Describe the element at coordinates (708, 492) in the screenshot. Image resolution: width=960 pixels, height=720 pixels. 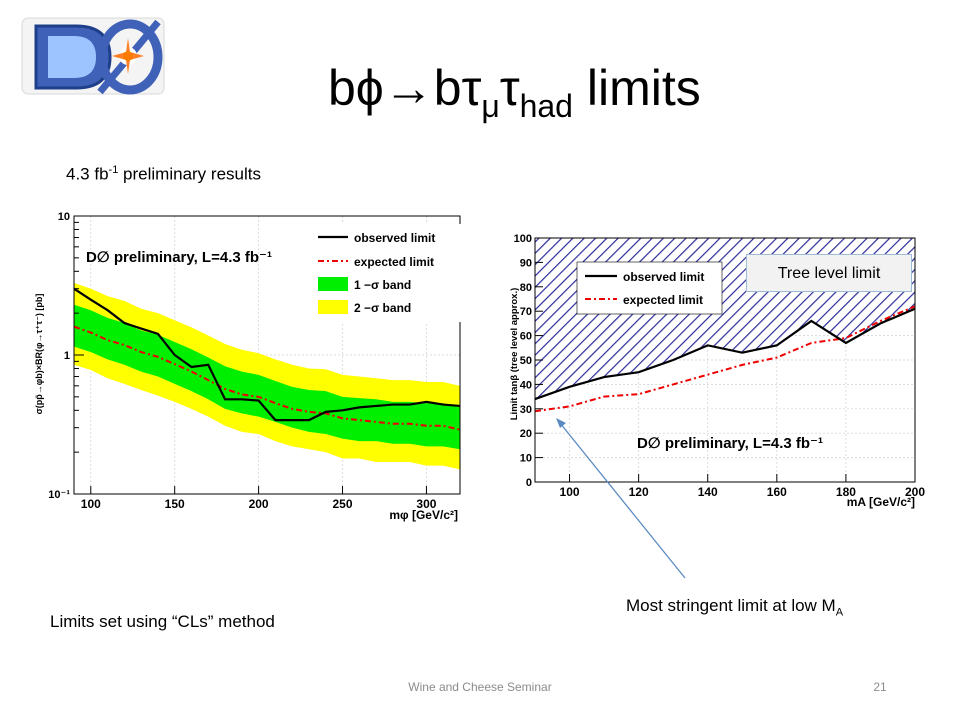
I see `x-tick-label: 140` at that location.